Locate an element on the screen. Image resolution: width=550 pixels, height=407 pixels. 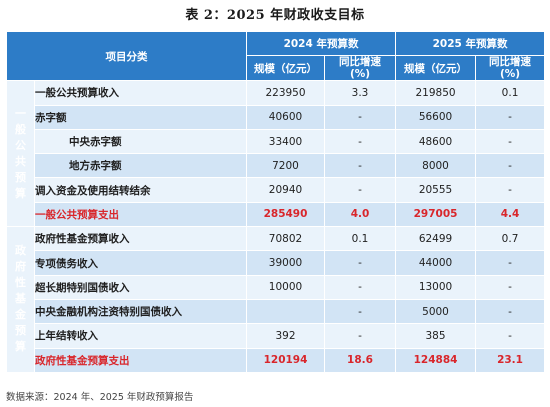
row-name: 中央赤字额 is located at coordinates (140, 141).